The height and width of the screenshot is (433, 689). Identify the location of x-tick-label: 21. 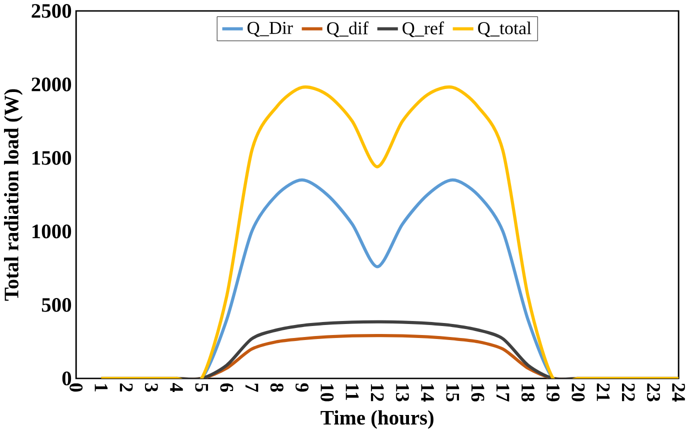
(603, 393).